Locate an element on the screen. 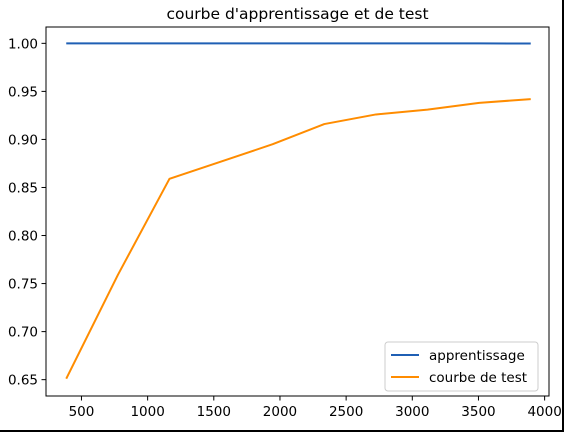 The image size is (564, 432). legend: apprentissage courbe de test is located at coordinates (461, 366).